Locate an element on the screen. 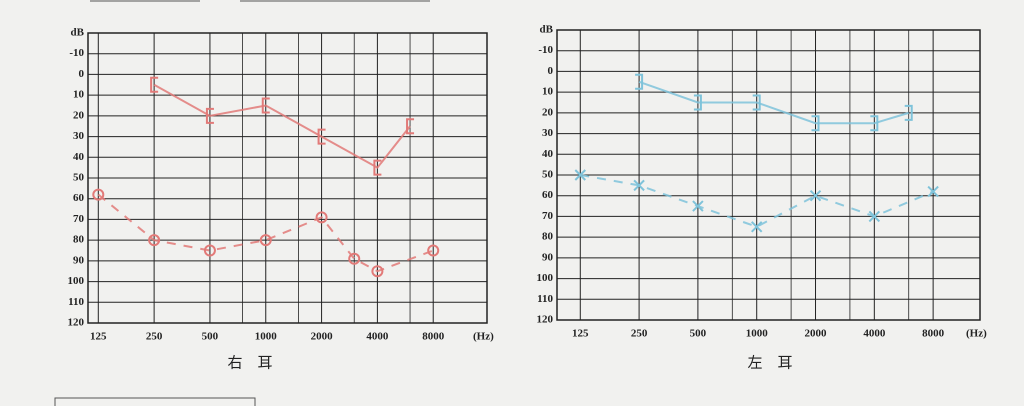 This screenshot has width=1024, height=406. chart-title: 右 耳 is located at coordinates (249, 362).